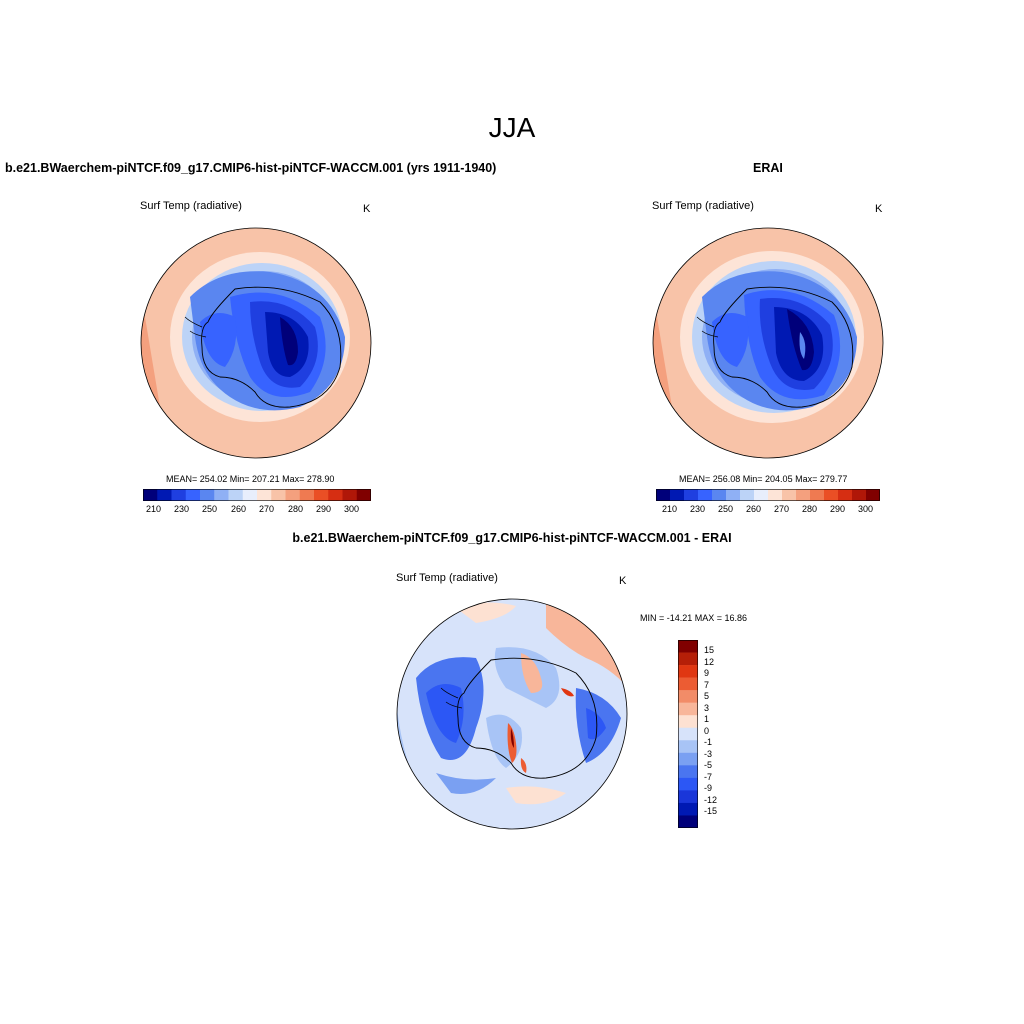  What do you see at coordinates (210, 509) in the screenshot?
I see `left-tick: 250` at bounding box center [210, 509].